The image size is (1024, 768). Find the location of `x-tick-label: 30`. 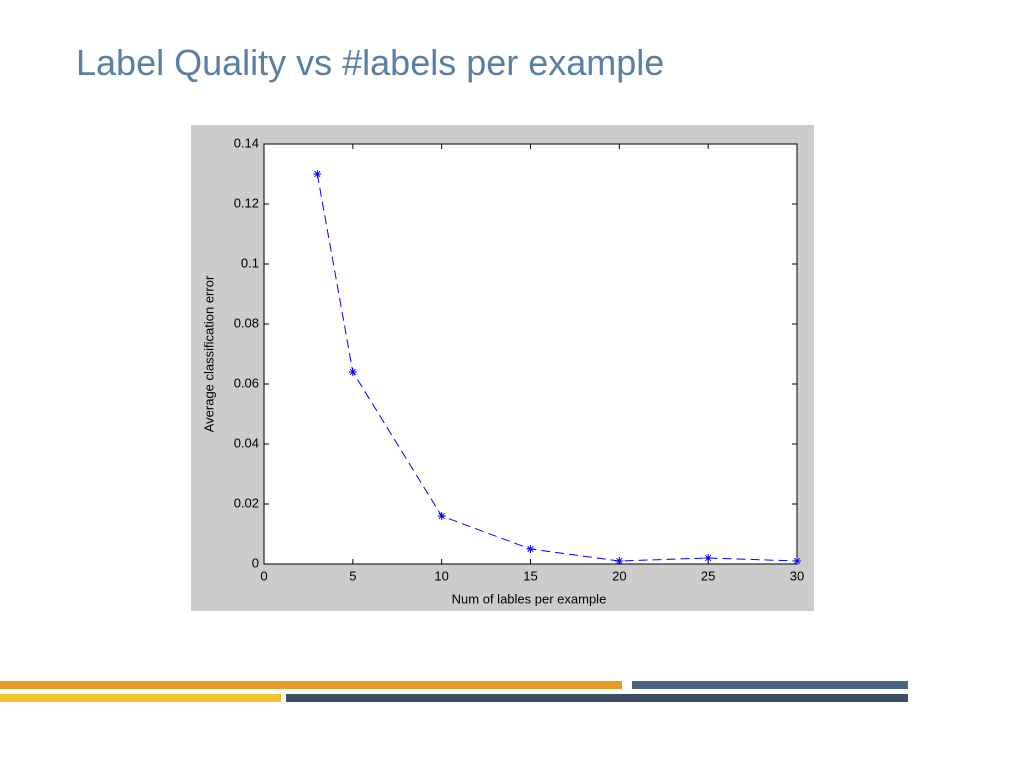

x-tick-label: 30 is located at coordinates (797, 575).